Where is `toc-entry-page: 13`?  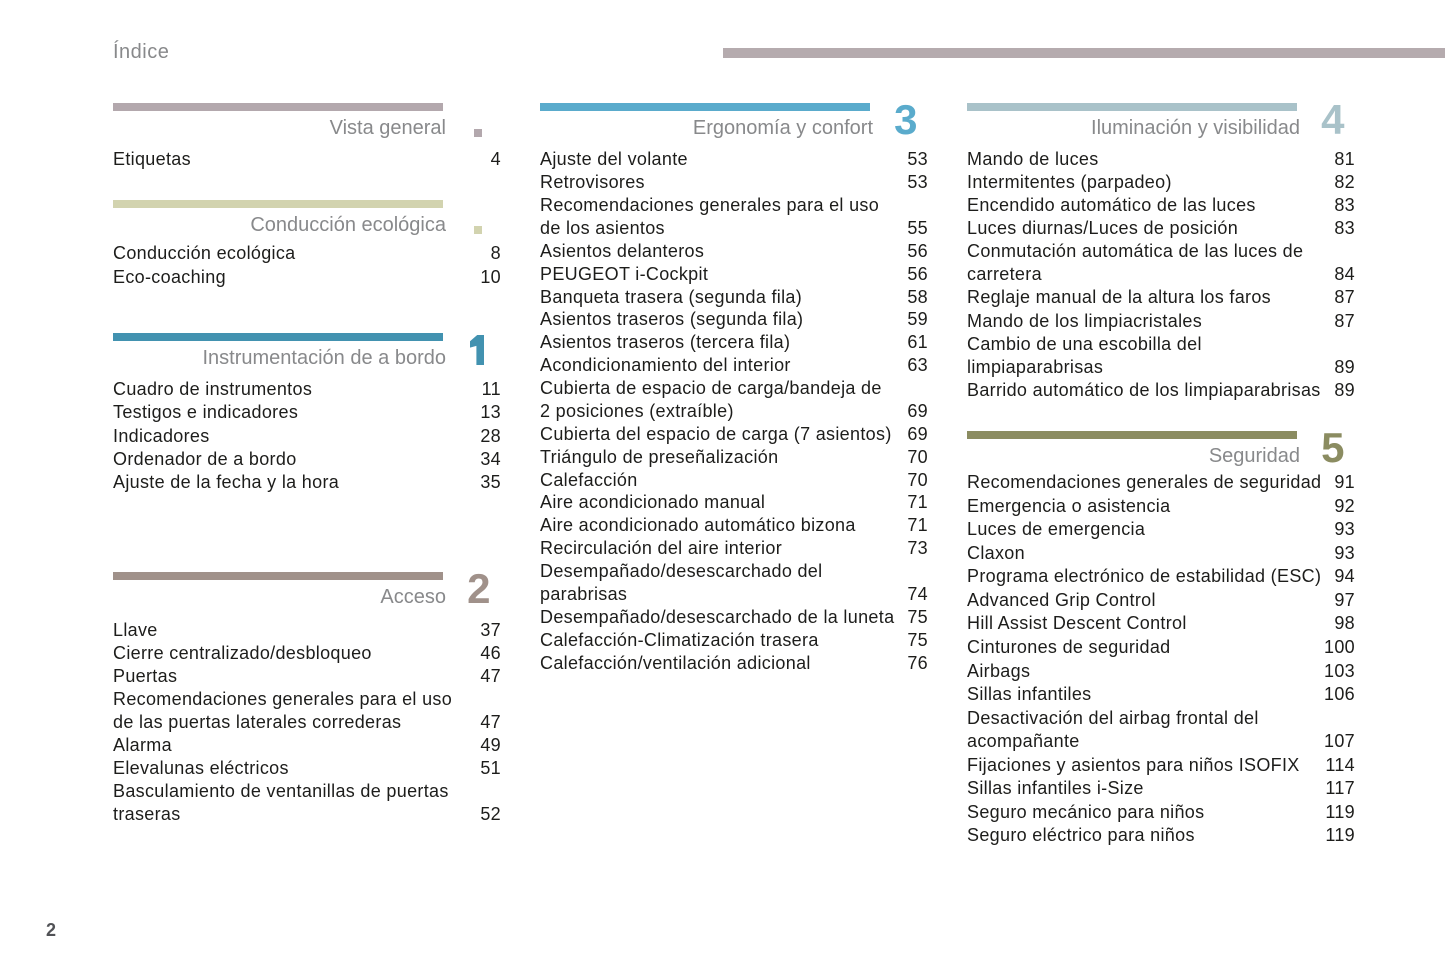
toc-entry-page: 13 is located at coordinates (490, 412).